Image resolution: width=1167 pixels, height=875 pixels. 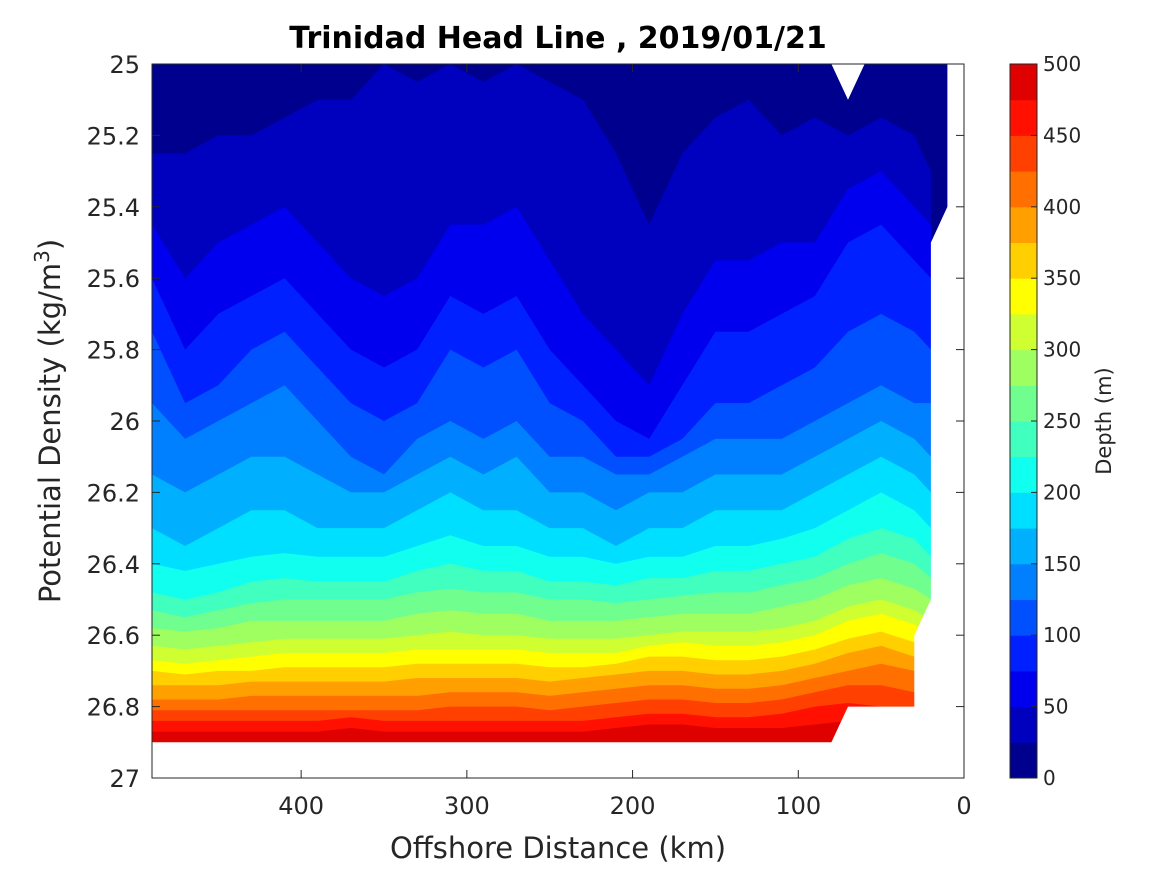 I want to click on y-tick-label: 26, so click(x=124, y=422).